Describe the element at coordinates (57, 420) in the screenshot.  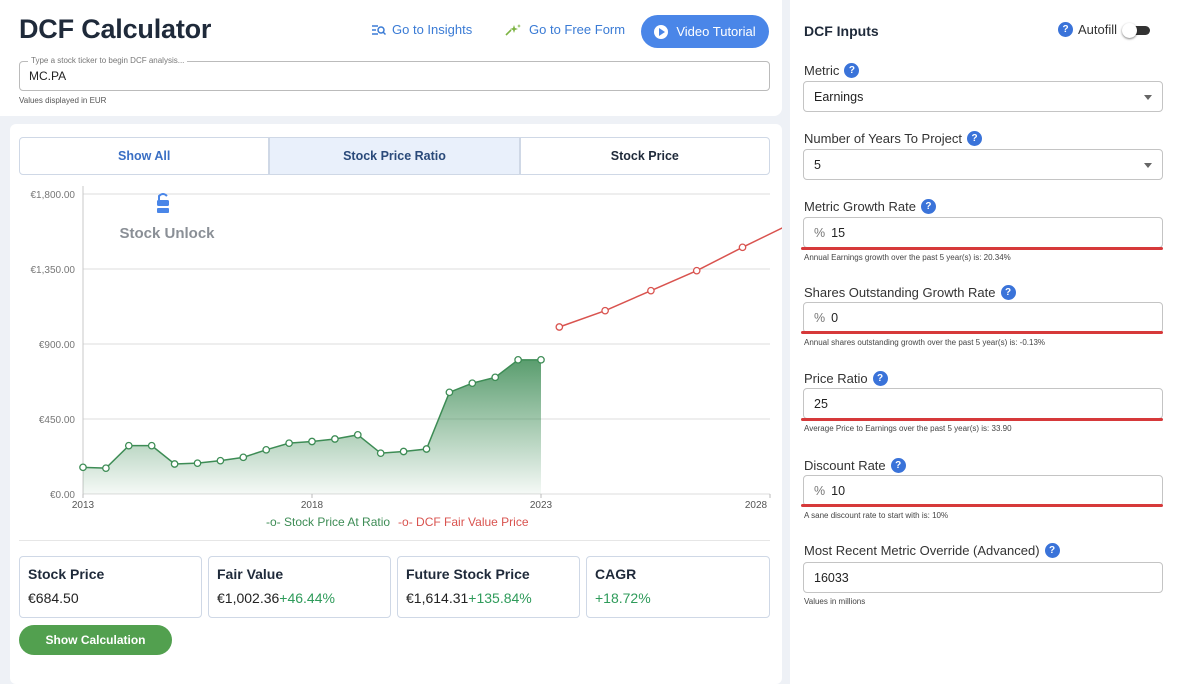
I see `y-tick-label: €450.00` at that location.